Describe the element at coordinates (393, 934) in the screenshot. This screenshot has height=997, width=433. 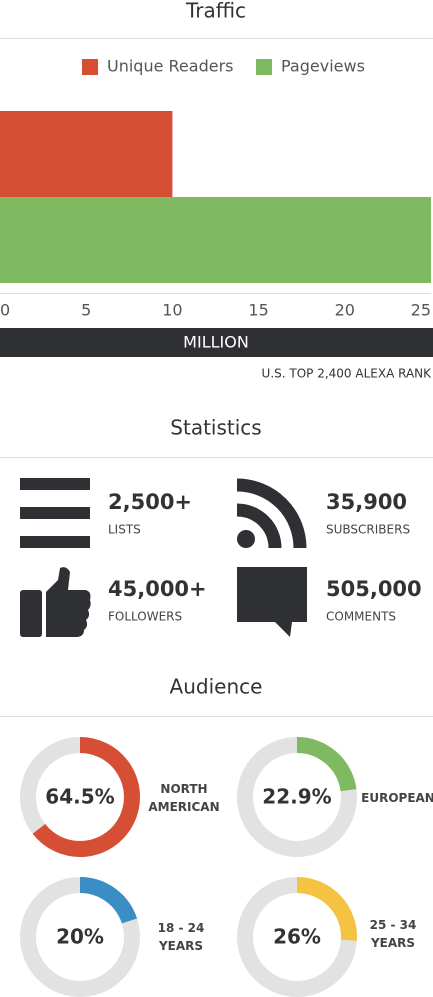
I see `donut-label: 25 - 34 YEARS` at that location.